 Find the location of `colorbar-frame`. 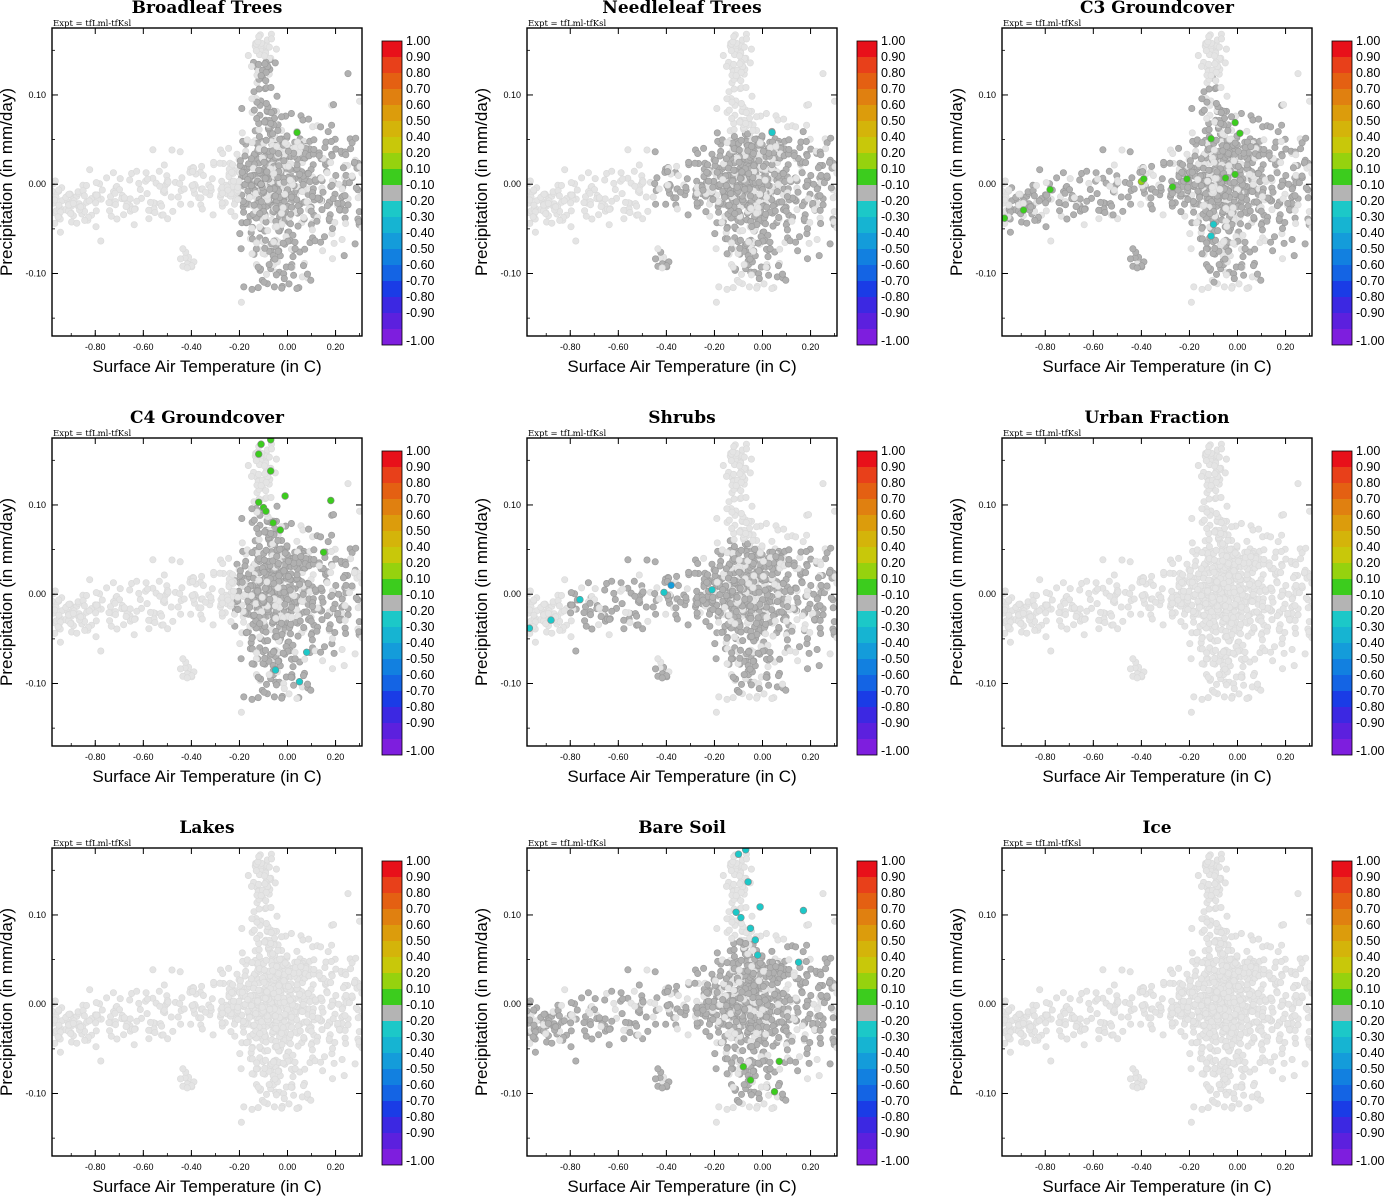

colorbar-frame is located at coordinates (867, 193).